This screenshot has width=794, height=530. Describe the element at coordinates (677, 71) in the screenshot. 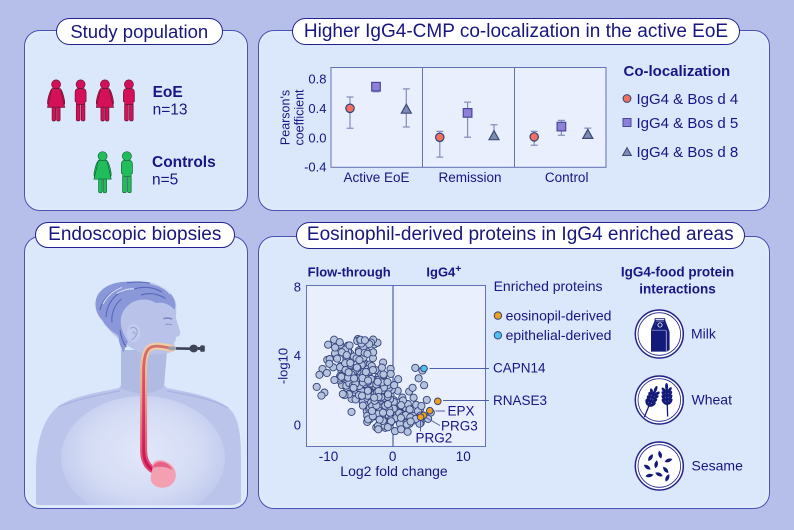

I see `svg-text: Co-localization` at that location.